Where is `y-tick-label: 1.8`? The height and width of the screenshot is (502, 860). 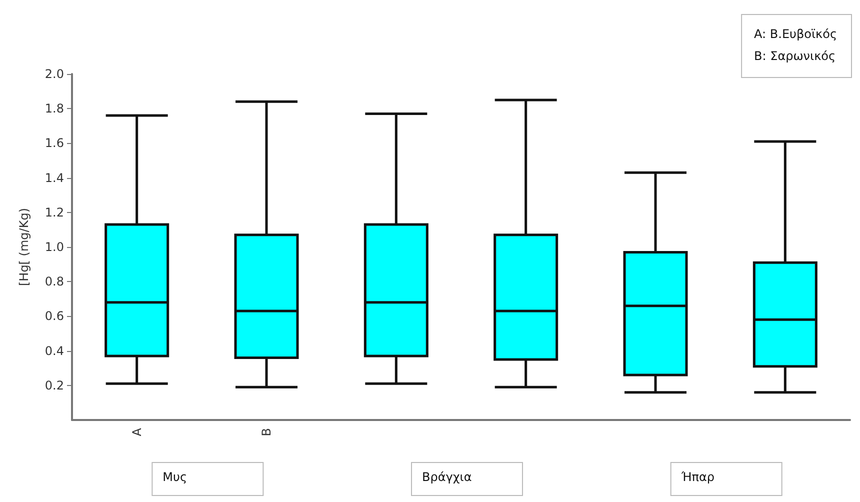 y-tick-label: 1.8 is located at coordinates (54, 109).